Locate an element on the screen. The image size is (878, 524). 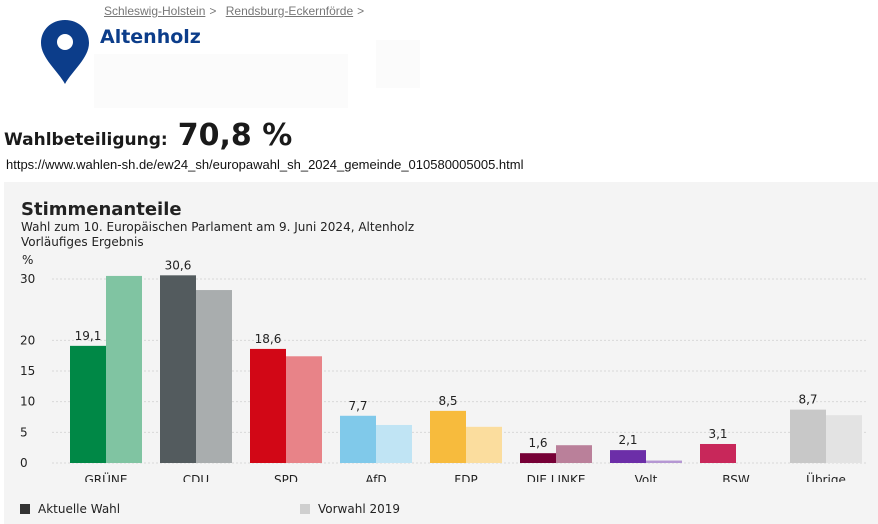
legend-label-current: Aktuelle Wahl is located at coordinates (79, 509).